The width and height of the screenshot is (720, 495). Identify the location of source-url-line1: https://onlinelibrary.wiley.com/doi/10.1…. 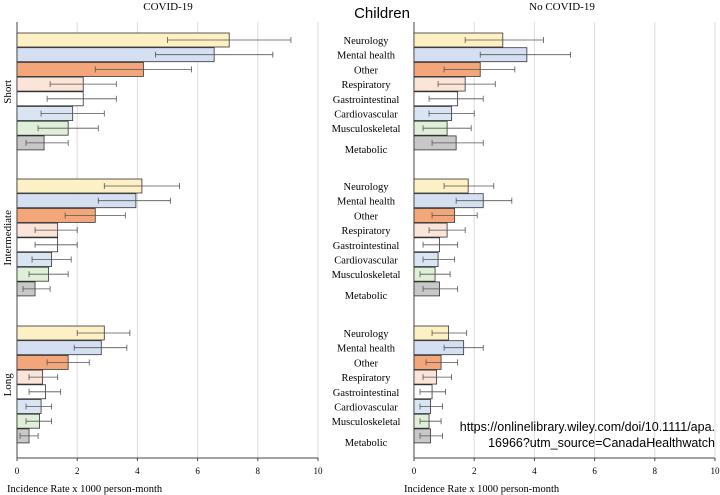
(587, 427).